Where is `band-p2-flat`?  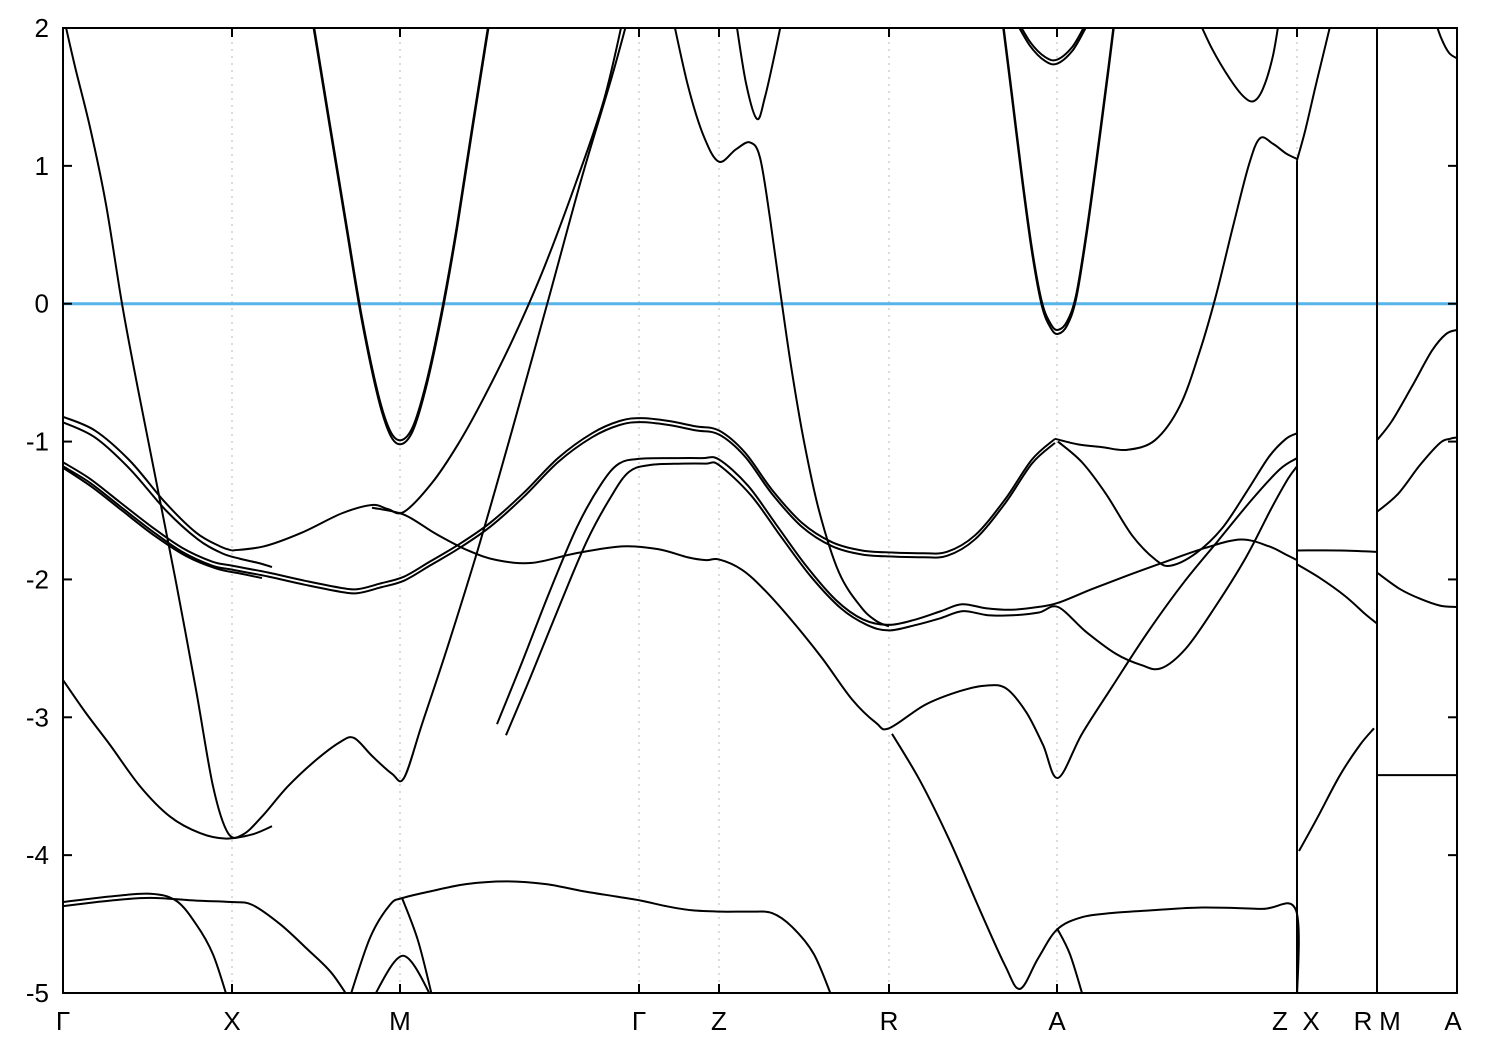
band-p2-flat is located at coordinates (1337, 551).